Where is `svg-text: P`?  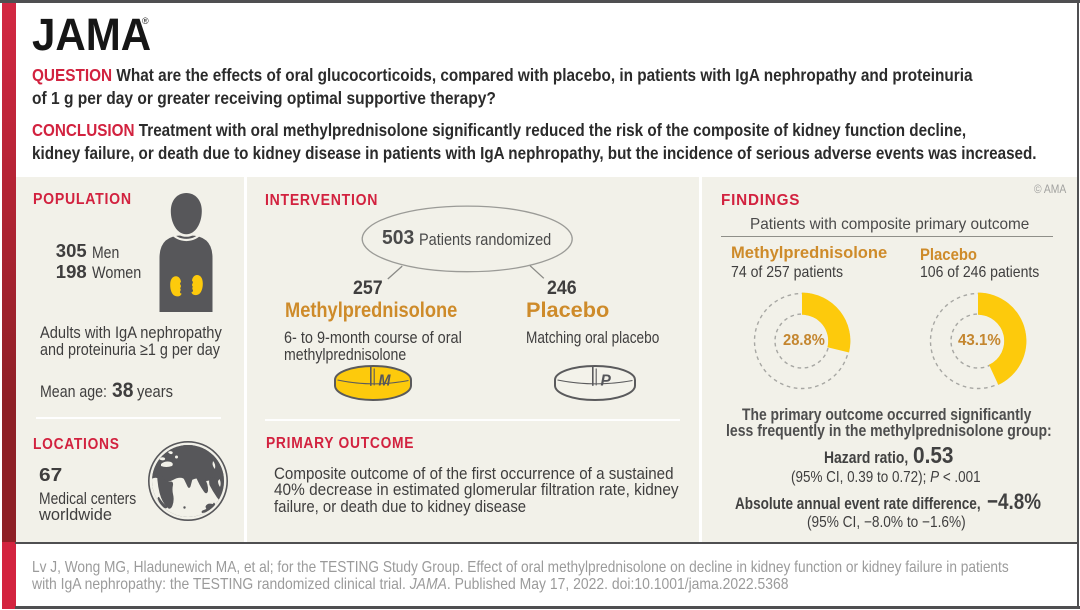
svg-text: P is located at coordinates (605, 380).